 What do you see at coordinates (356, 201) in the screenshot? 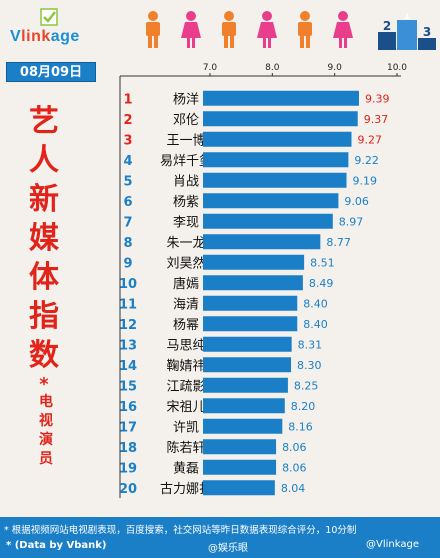
I see `value-label: 9.06` at bounding box center [356, 201].